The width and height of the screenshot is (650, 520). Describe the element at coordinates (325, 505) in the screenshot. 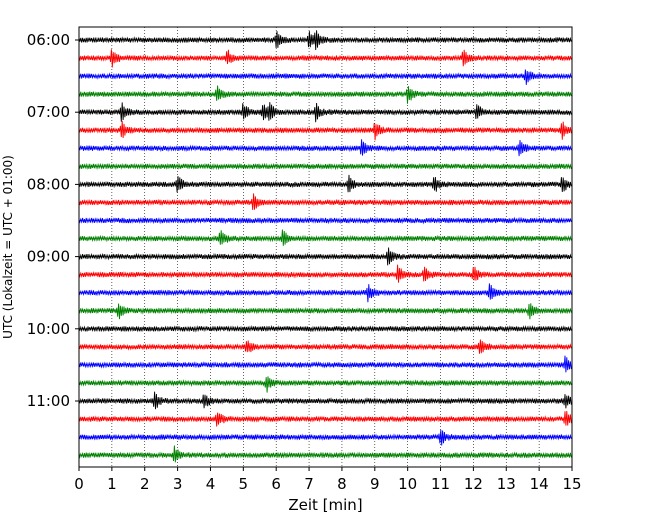

I see `x-axis-label: Zeit [min]` at that location.